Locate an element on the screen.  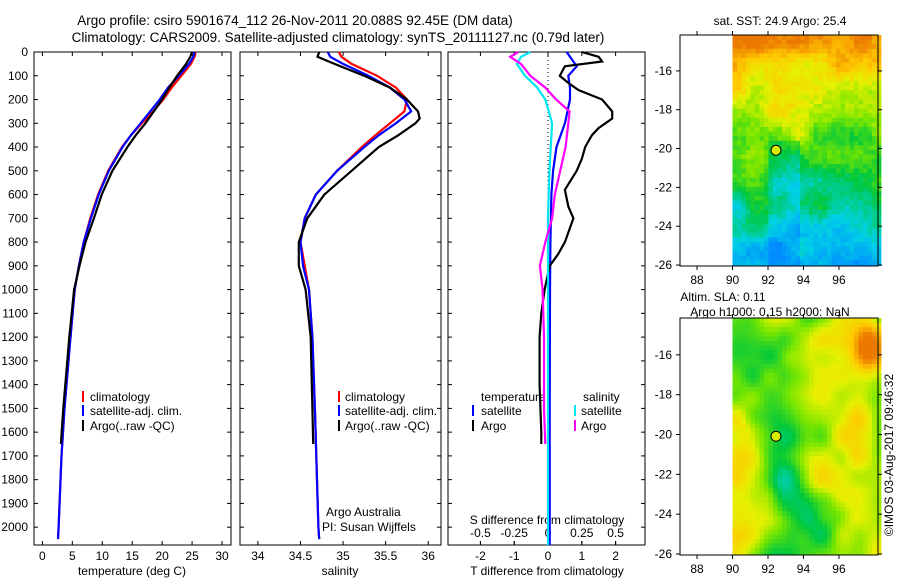
argo-position-marker is located at coordinates (776, 150).